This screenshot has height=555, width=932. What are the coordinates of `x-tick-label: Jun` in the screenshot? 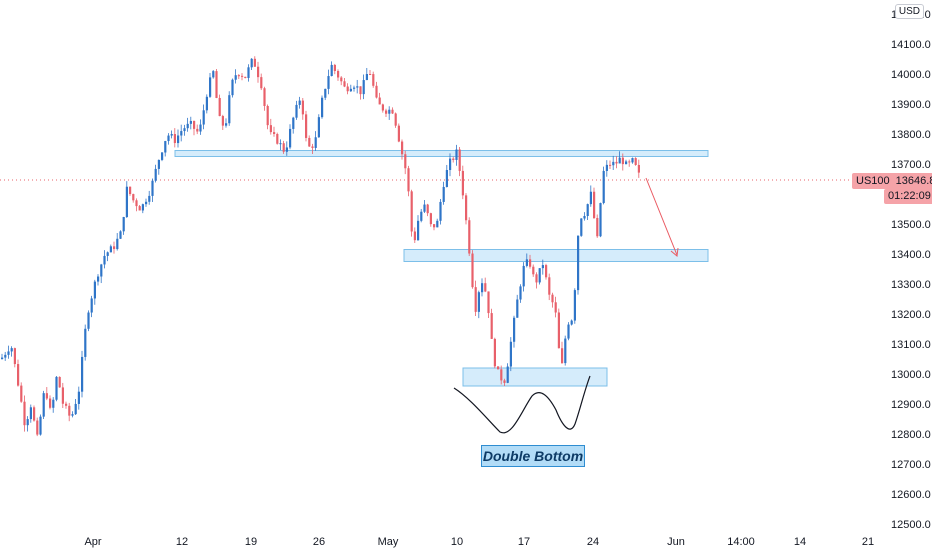 It's located at (676, 542).